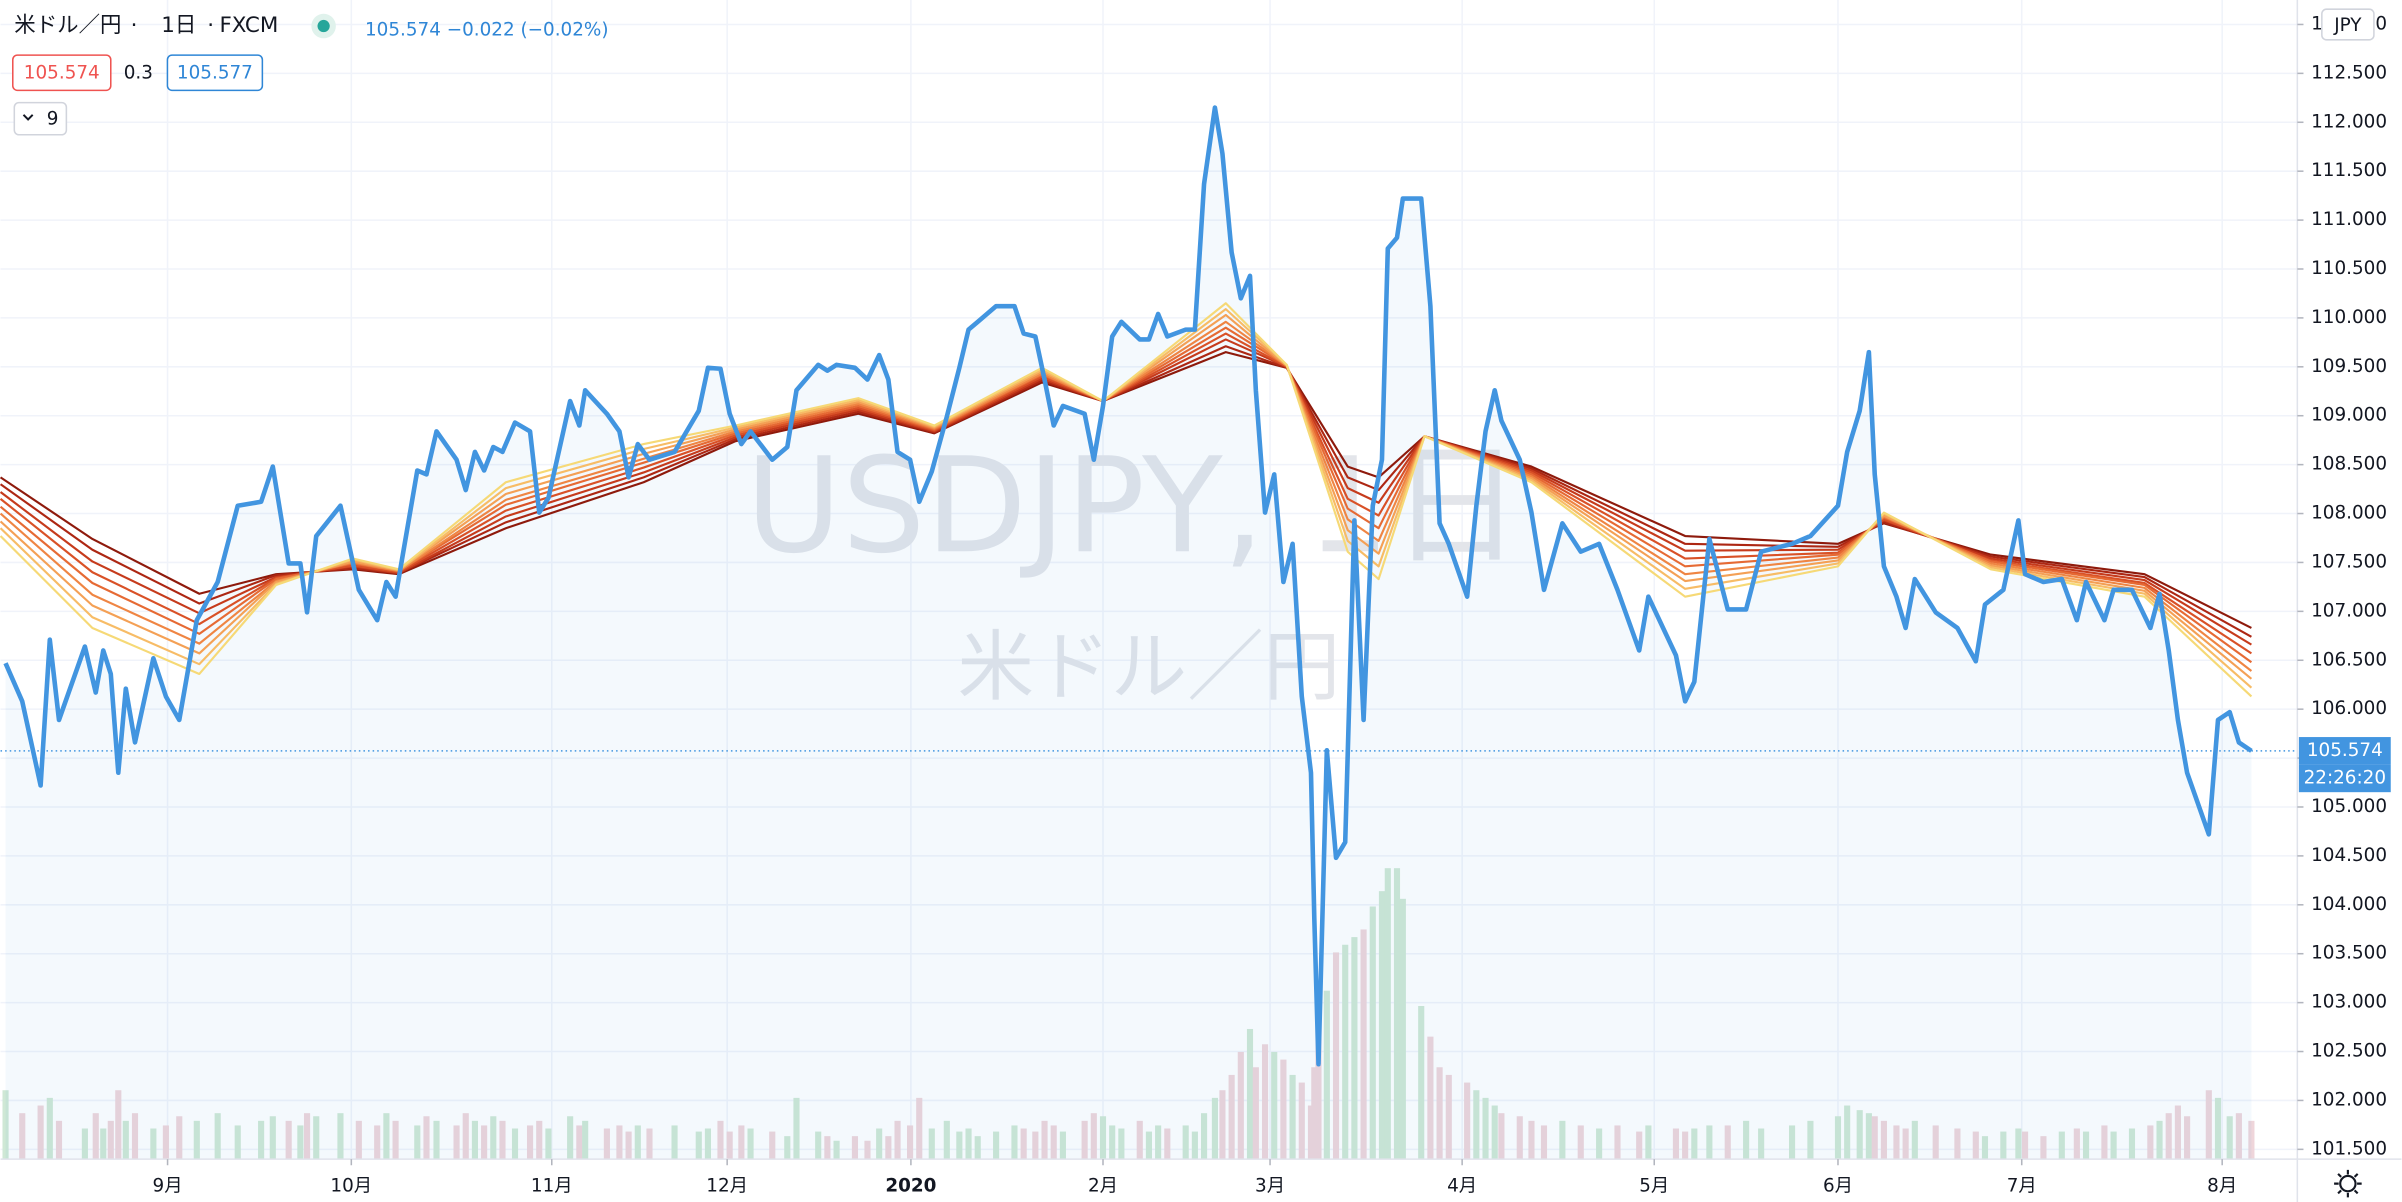  I want to click on y-tick-label: 102.000, so click(2349, 1099).